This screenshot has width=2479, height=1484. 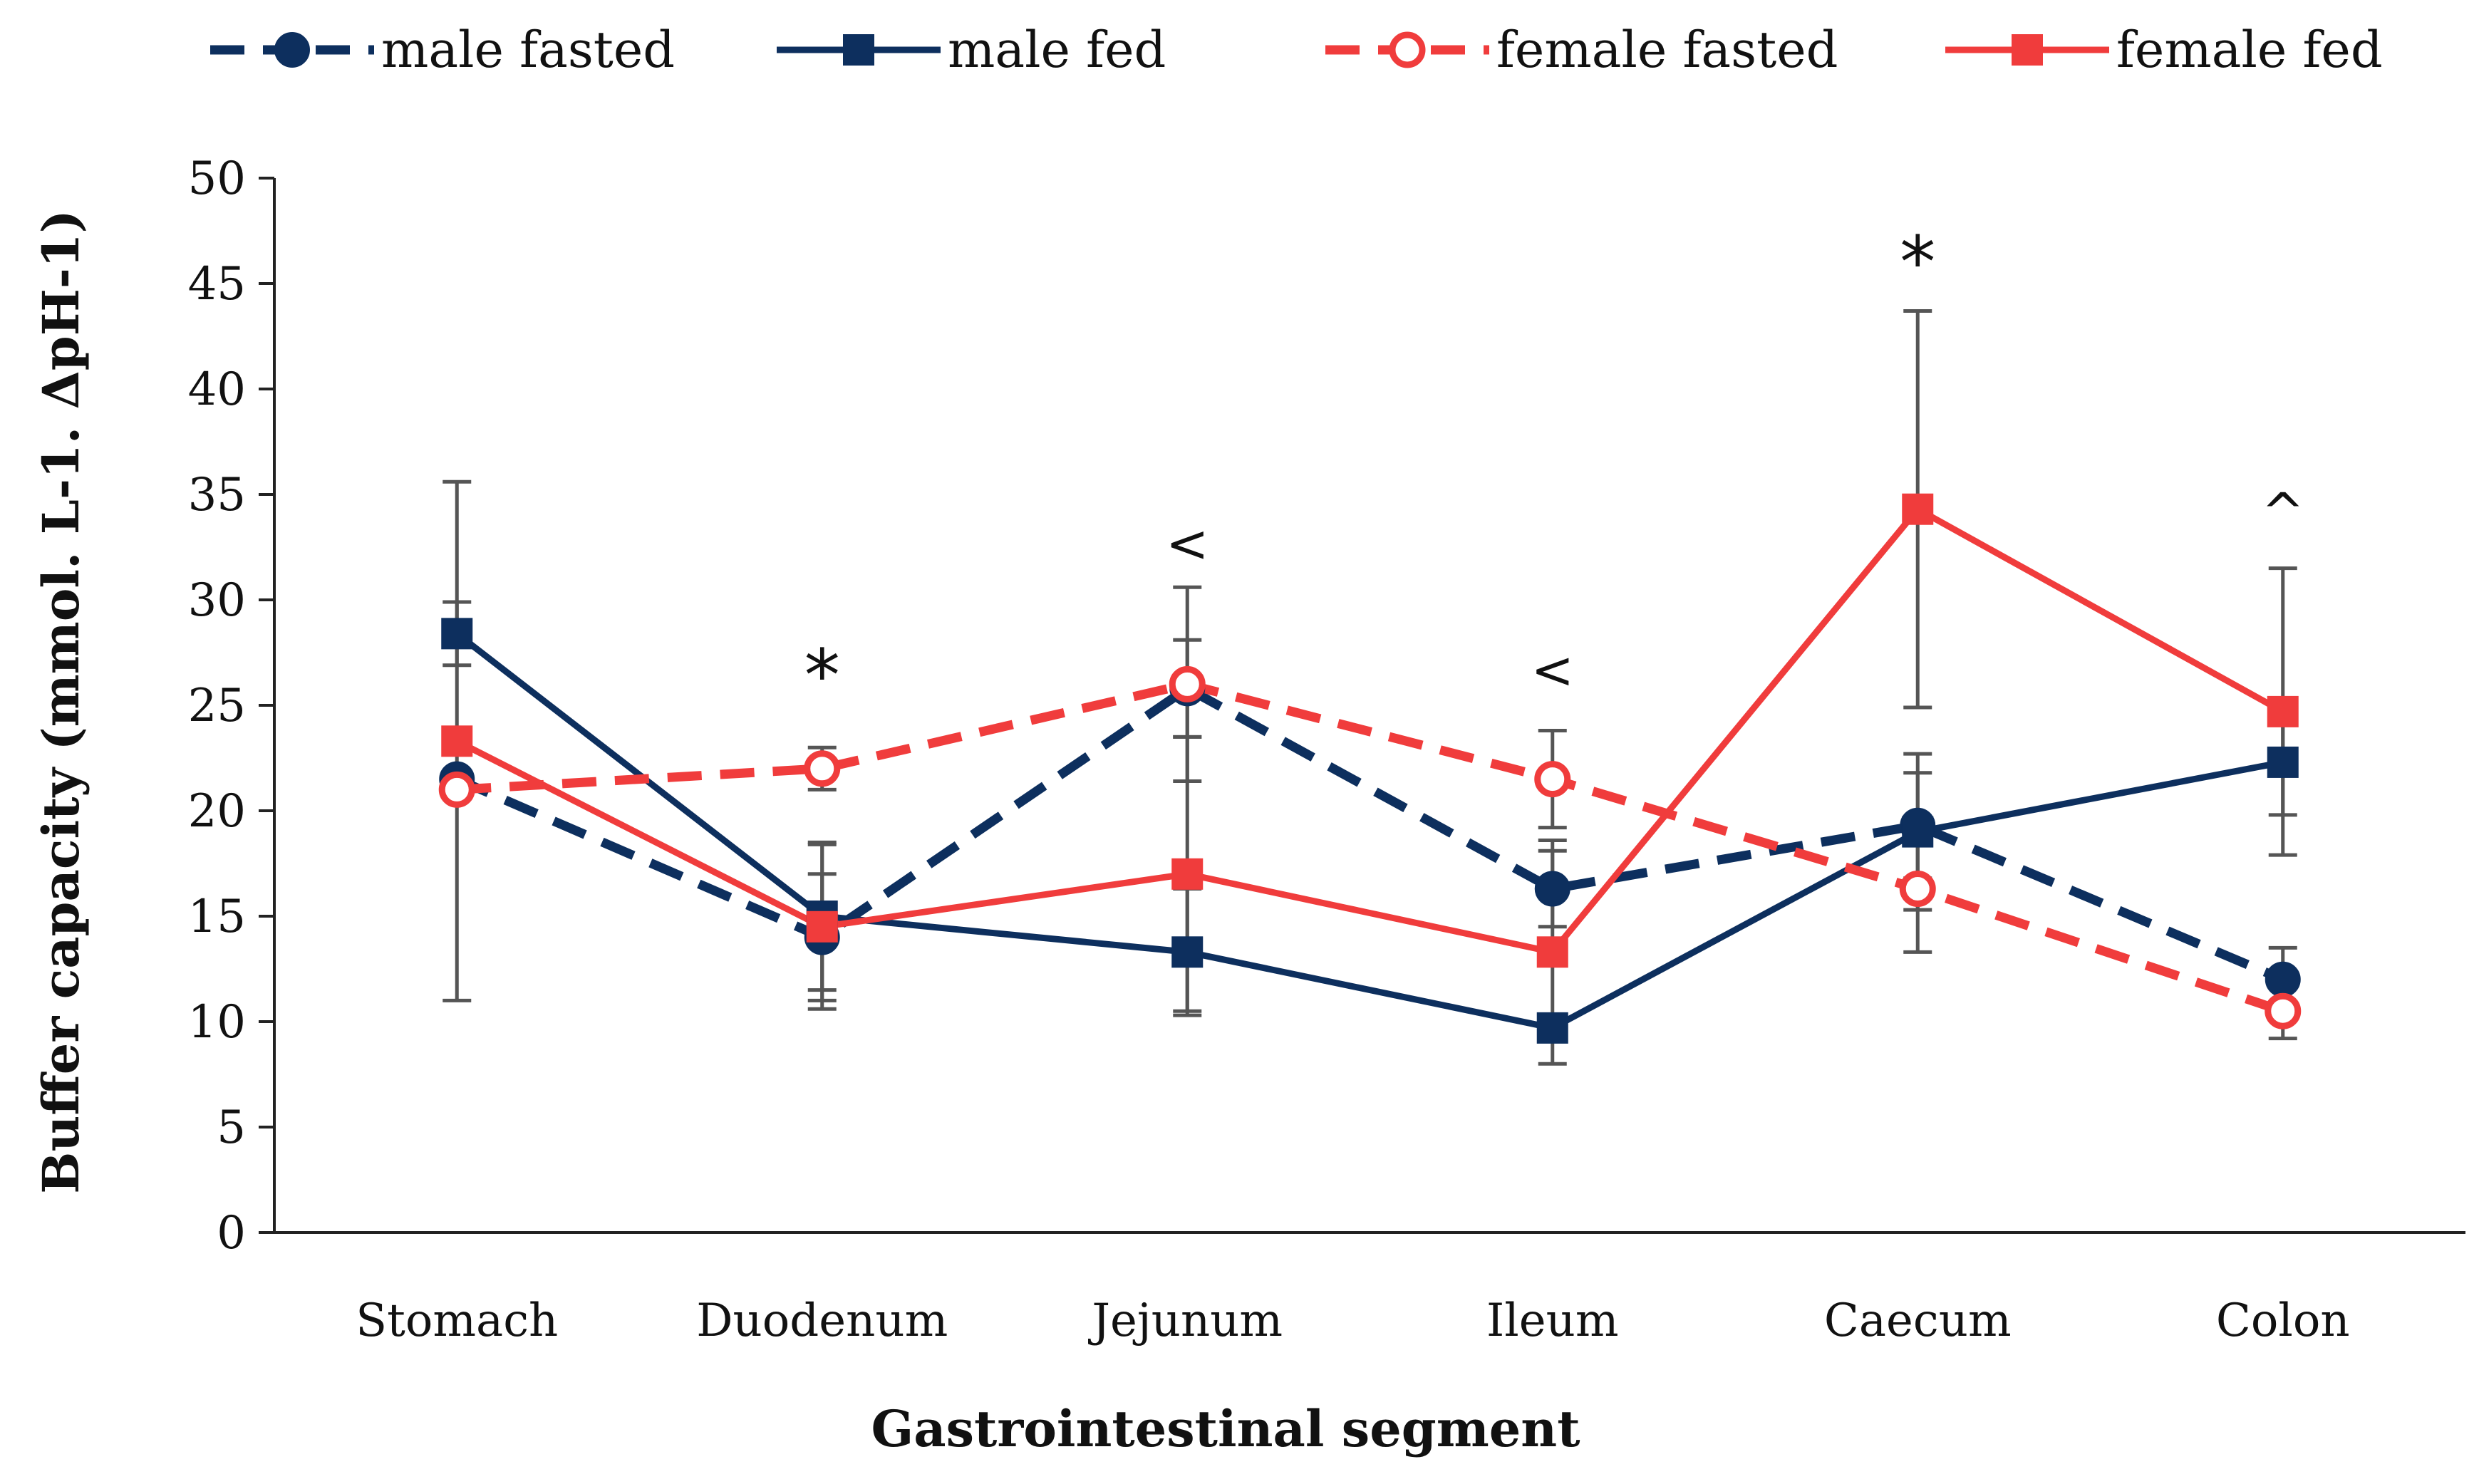 What do you see at coordinates (822, 926) in the screenshot?
I see `data-point-female-fed-duodenum` at bounding box center [822, 926].